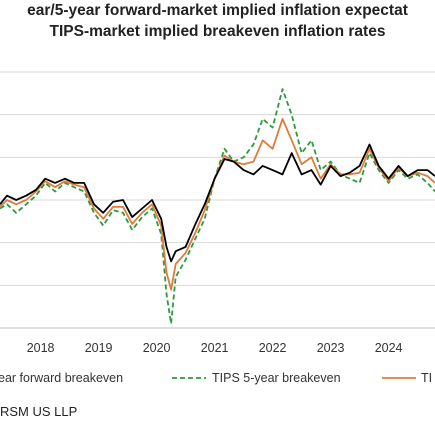  I want to click on x-tick-label: 2018, so click(41, 348).